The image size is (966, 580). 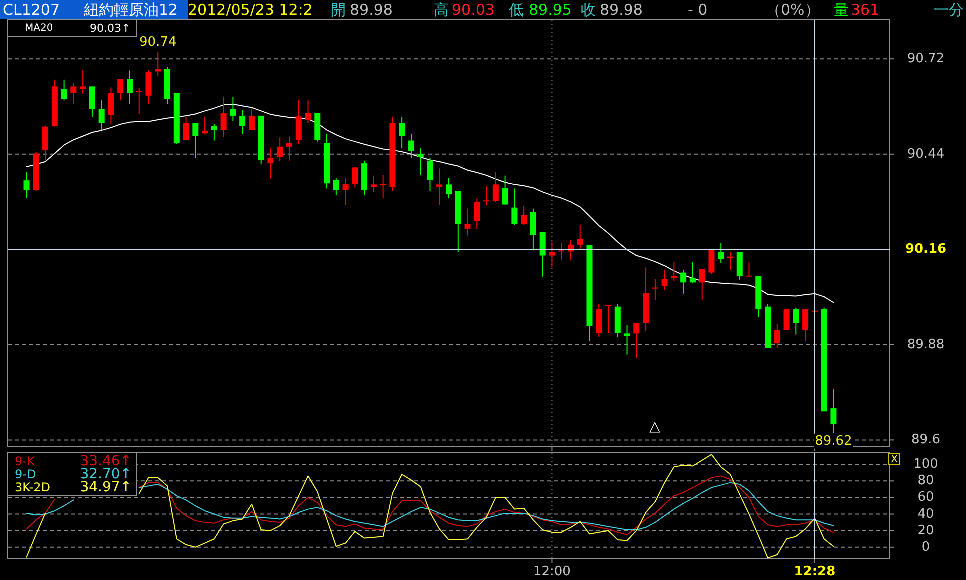 What do you see at coordinates (250, 10) in the screenshot?
I see `text: 2012/05/23 12:2` at bounding box center [250, 10].